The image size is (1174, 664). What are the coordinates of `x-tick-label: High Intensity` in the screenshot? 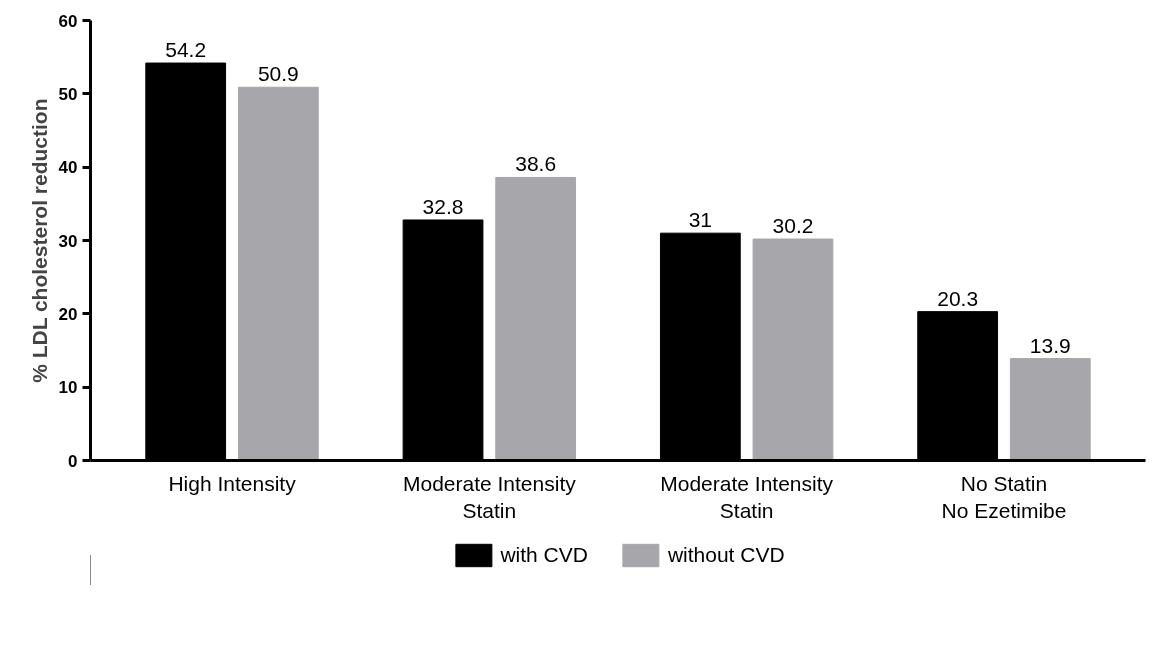 It's located at (232, 483).